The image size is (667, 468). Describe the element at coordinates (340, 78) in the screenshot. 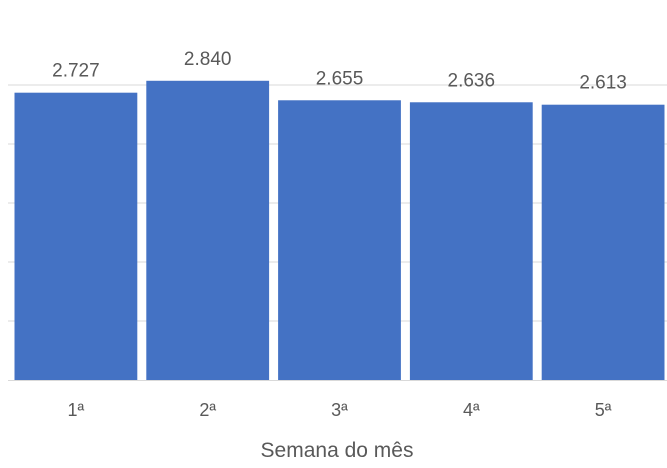

I see `data-label-3: 2.655` at that location.